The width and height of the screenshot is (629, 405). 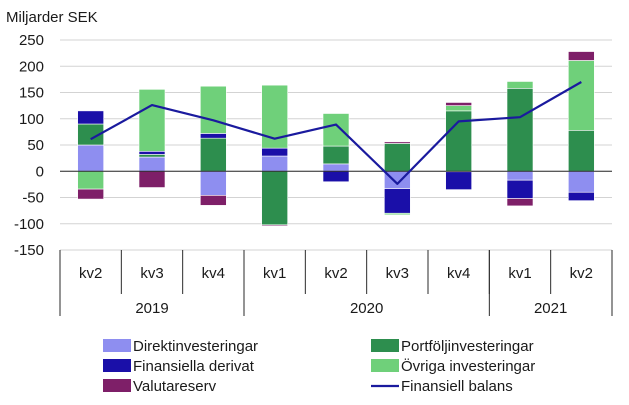 What do you see at coordinates (366, 308) in the screenshot?
I see `year-label: 2020` at bounding box center [366, 308].